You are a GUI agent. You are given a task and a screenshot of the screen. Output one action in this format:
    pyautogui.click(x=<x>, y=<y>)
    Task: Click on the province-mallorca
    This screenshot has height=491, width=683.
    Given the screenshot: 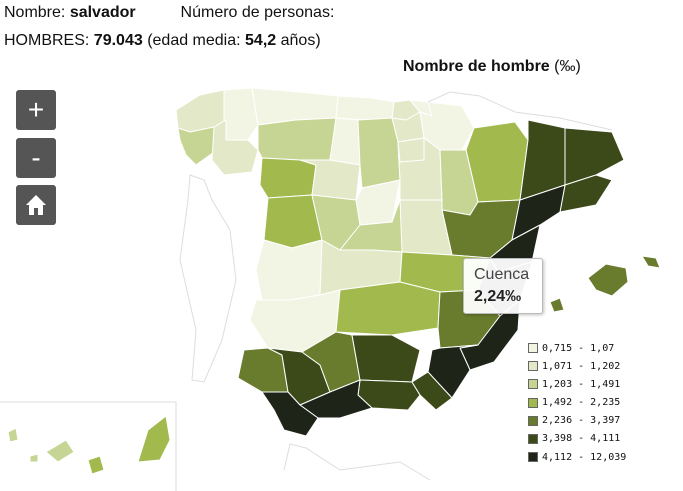 What is the action you would take?
    pyautogui.click(x=608, y=280)
    